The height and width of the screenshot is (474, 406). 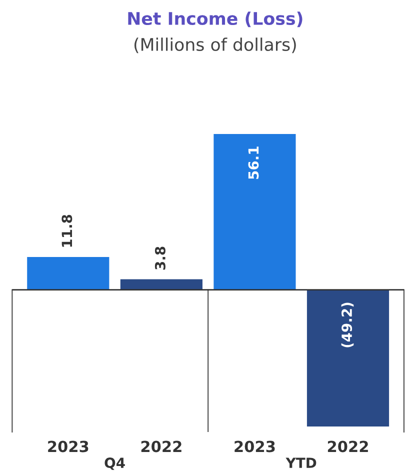 What do you see at coordinates (114, 464) in the screenshot?
I see `text: Q4` at bounding box center [114, 464].